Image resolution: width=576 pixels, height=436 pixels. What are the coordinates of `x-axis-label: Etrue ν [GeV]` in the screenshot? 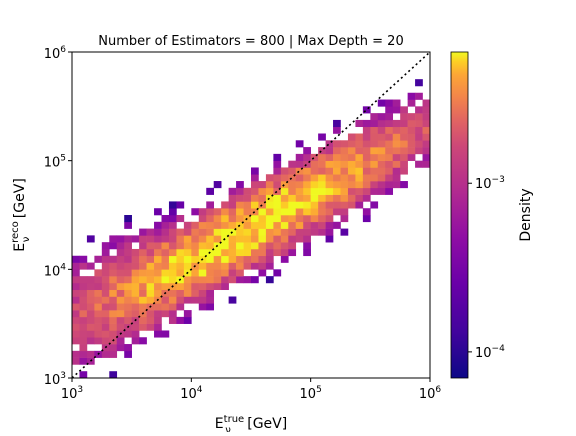 It's located at (251, 423).